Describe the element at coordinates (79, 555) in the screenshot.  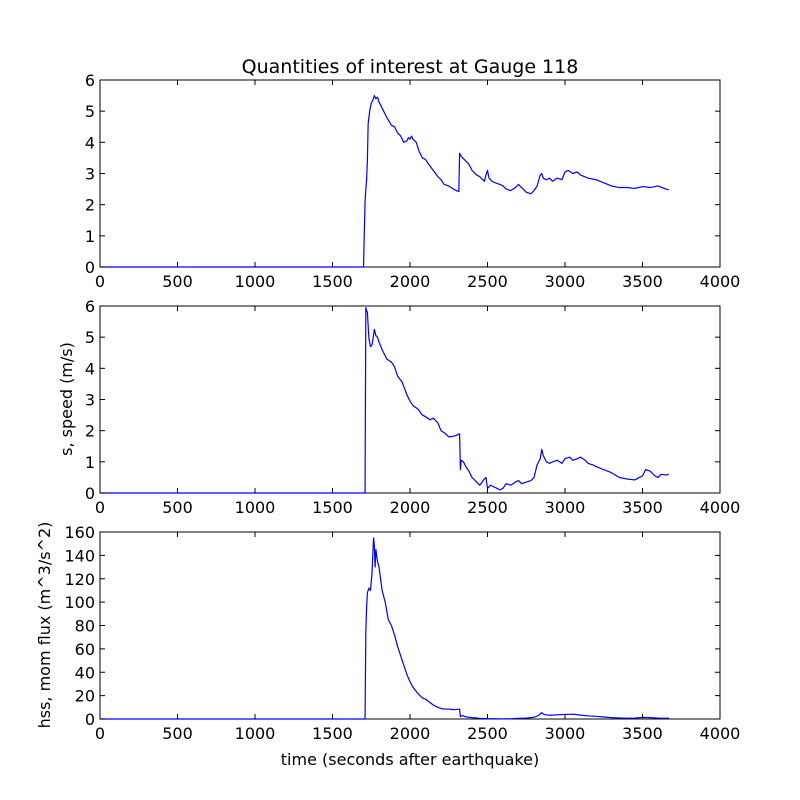
I see `y-tick-label: 140` at that location.